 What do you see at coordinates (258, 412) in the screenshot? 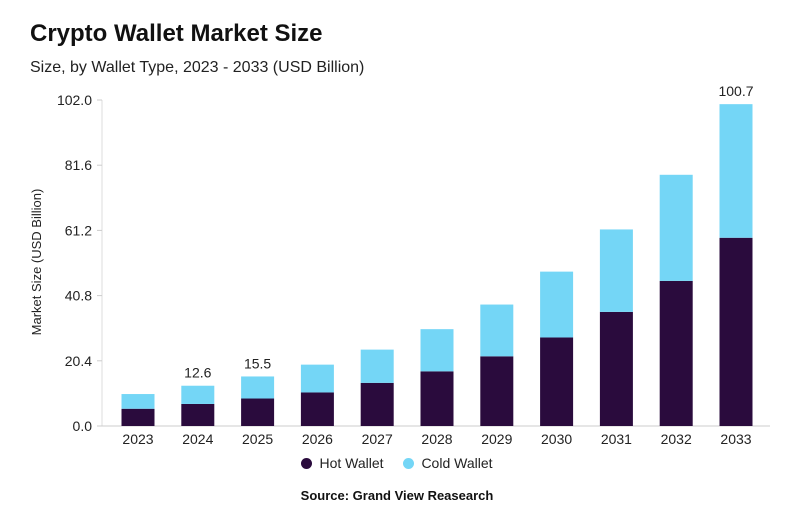
I see `bar-hot-wallet-2025` at bounding box center [258, 412].